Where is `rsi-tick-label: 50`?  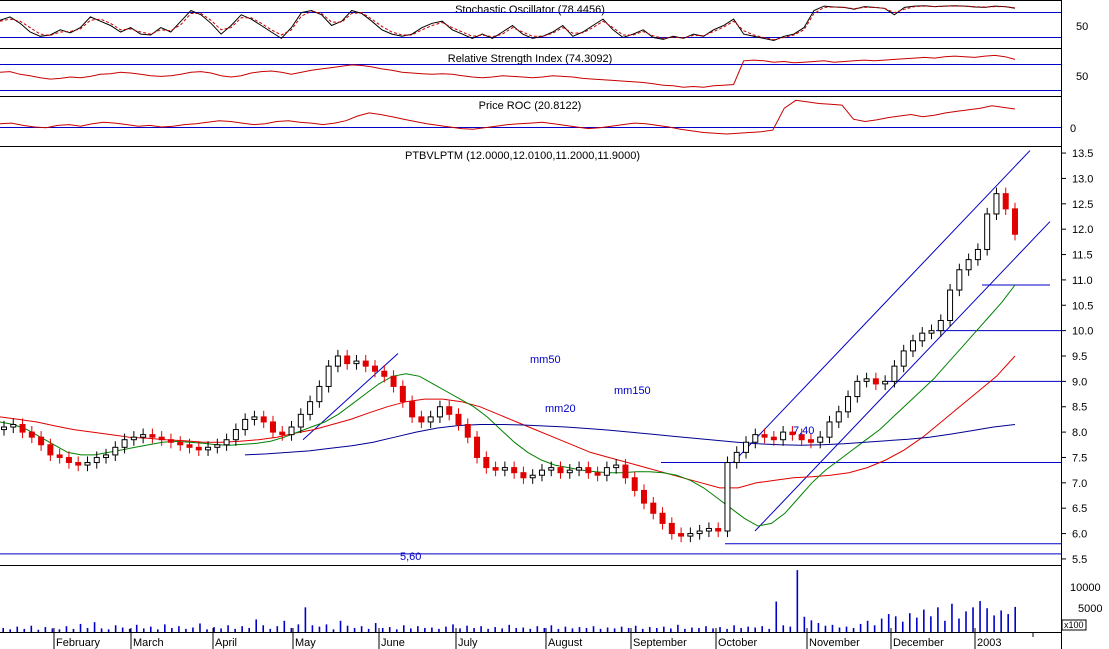
rsi-tick-label: 50 is located at coordinates (1082, 77).